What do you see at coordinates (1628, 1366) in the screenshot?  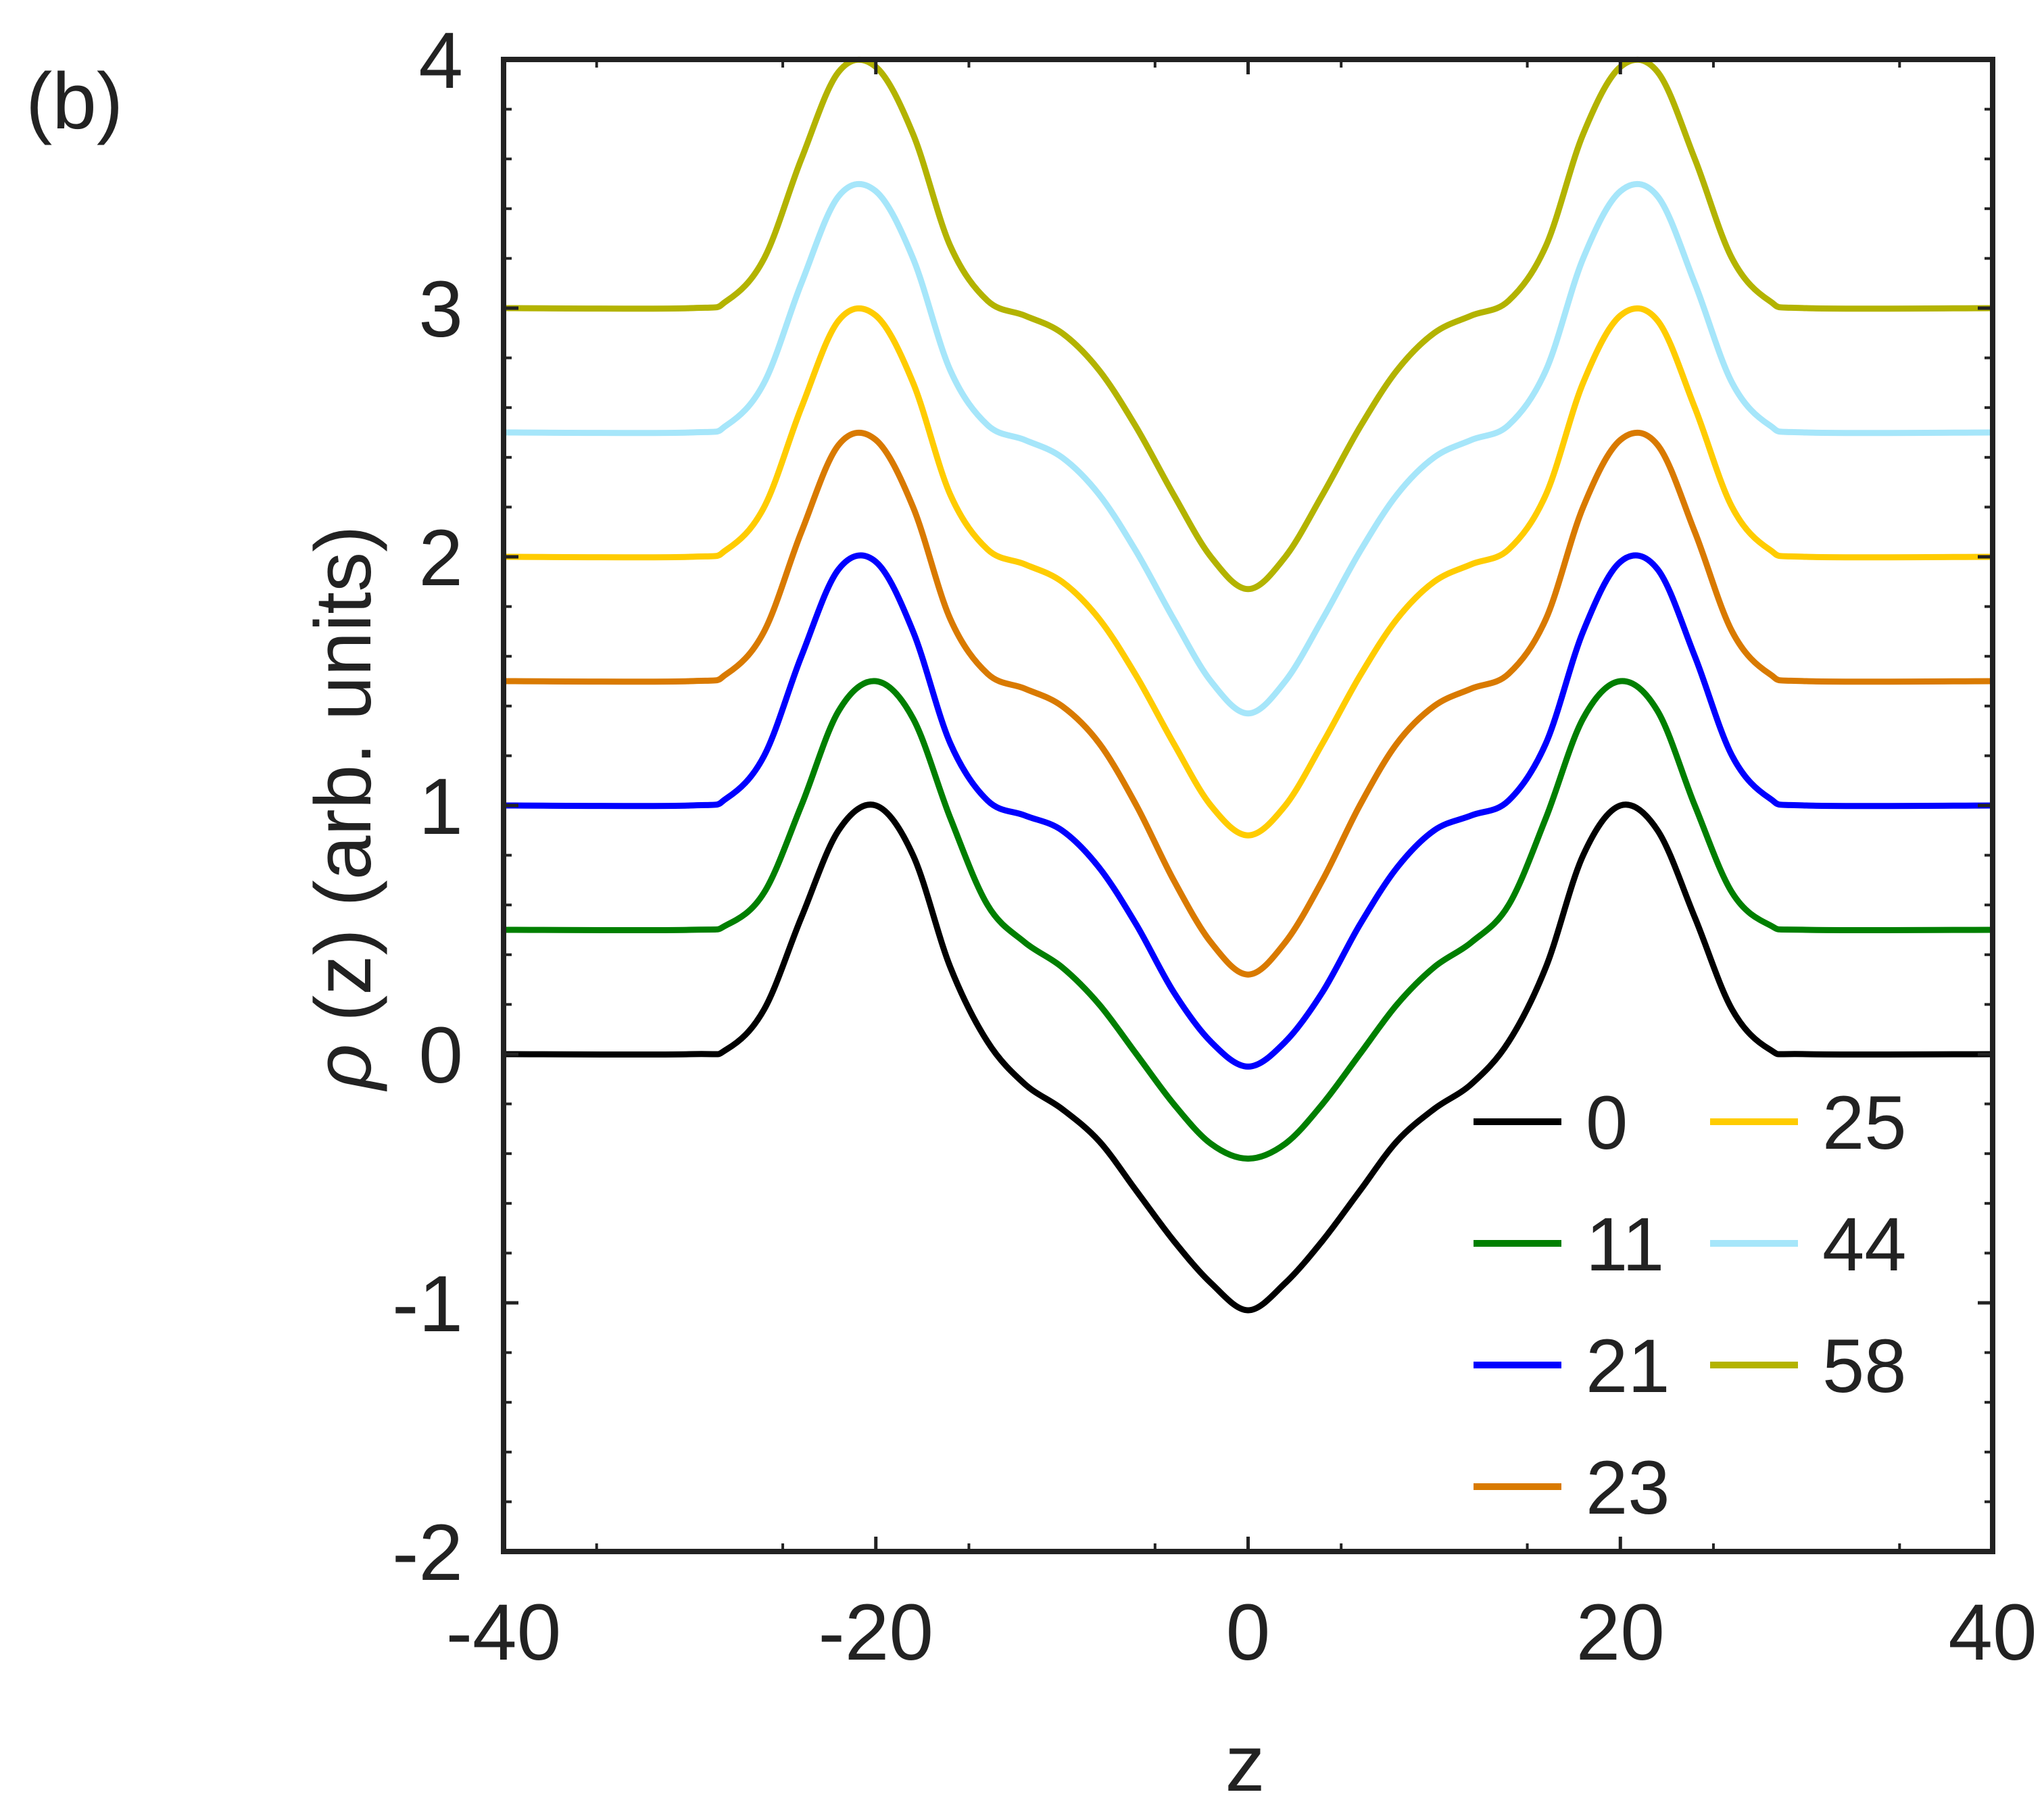 I see `legend-label-21: 21` at bounding box center [1628, 1366].